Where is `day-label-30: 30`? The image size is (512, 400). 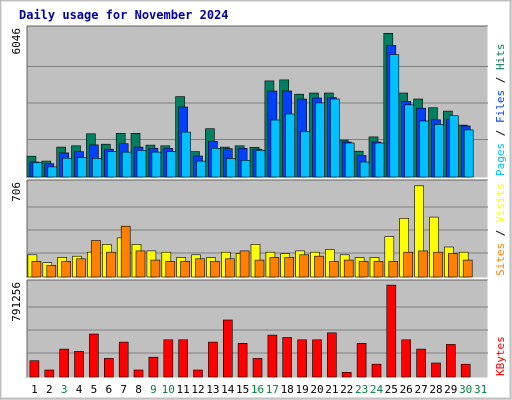 day-label-30: 30 is located at coordinates (465, 389).